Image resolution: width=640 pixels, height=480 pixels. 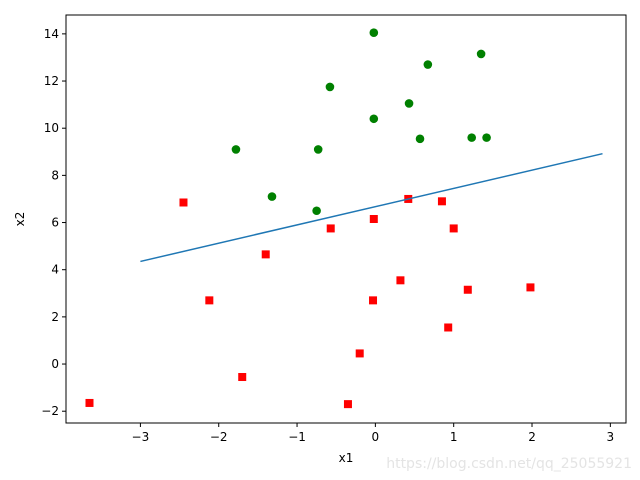 I want to click on y-tick-label: 2, so click(x=55, y=317).